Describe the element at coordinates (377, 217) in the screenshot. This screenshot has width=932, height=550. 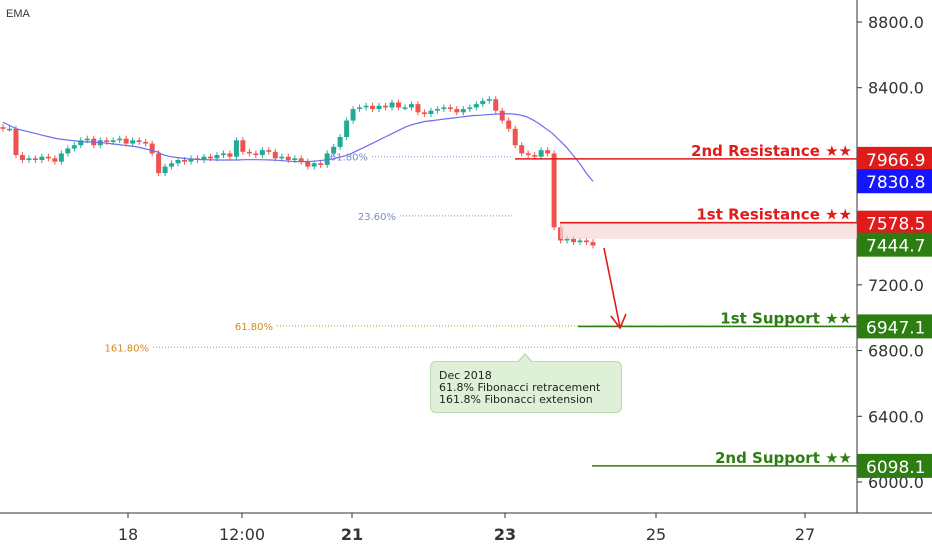
I see `fibonacci-label: 23.60%` at that location.